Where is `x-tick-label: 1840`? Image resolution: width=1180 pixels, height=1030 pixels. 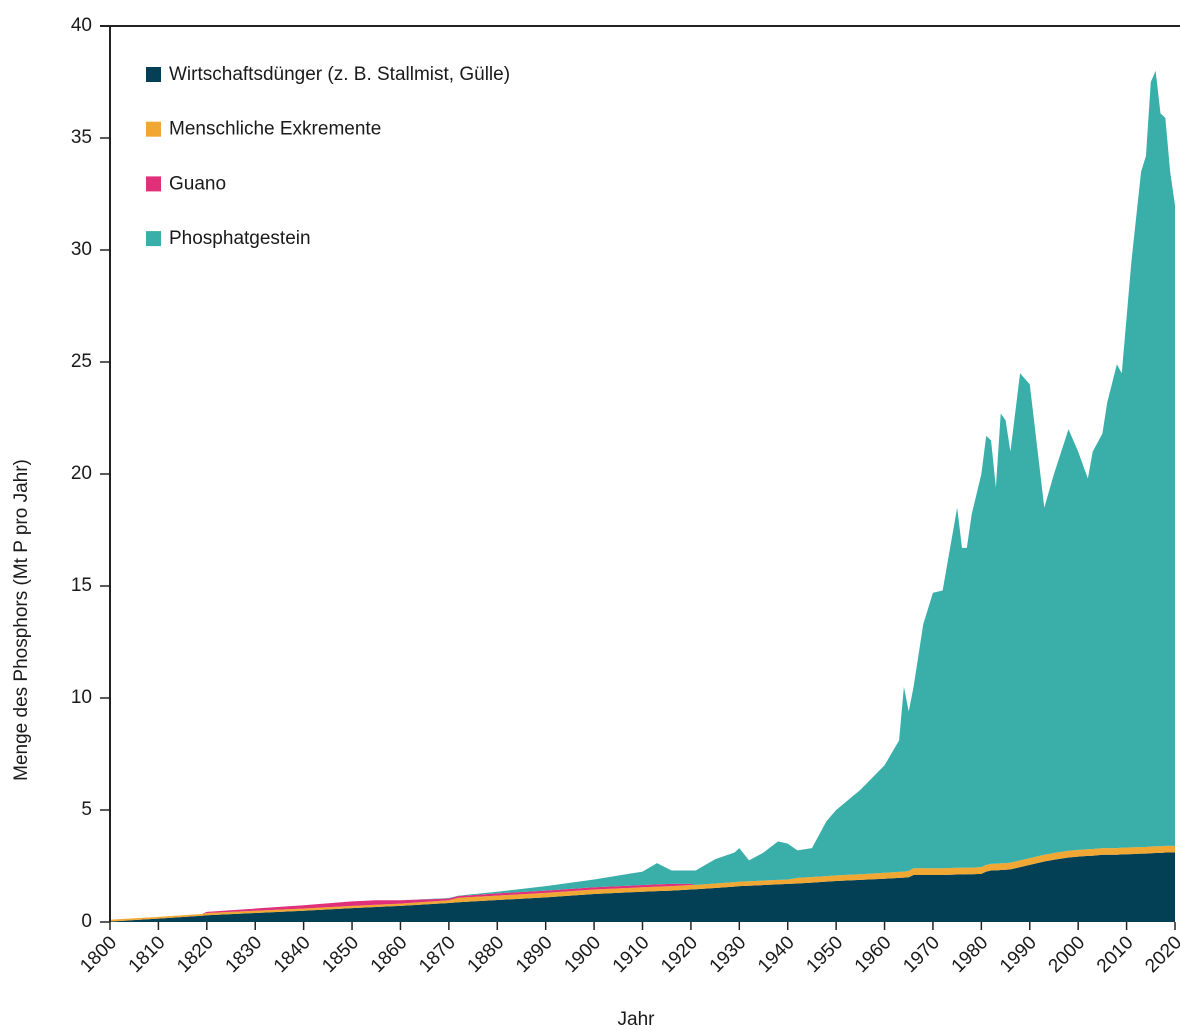 x-tick-label: 1840 is located at coordinates (292, 954).